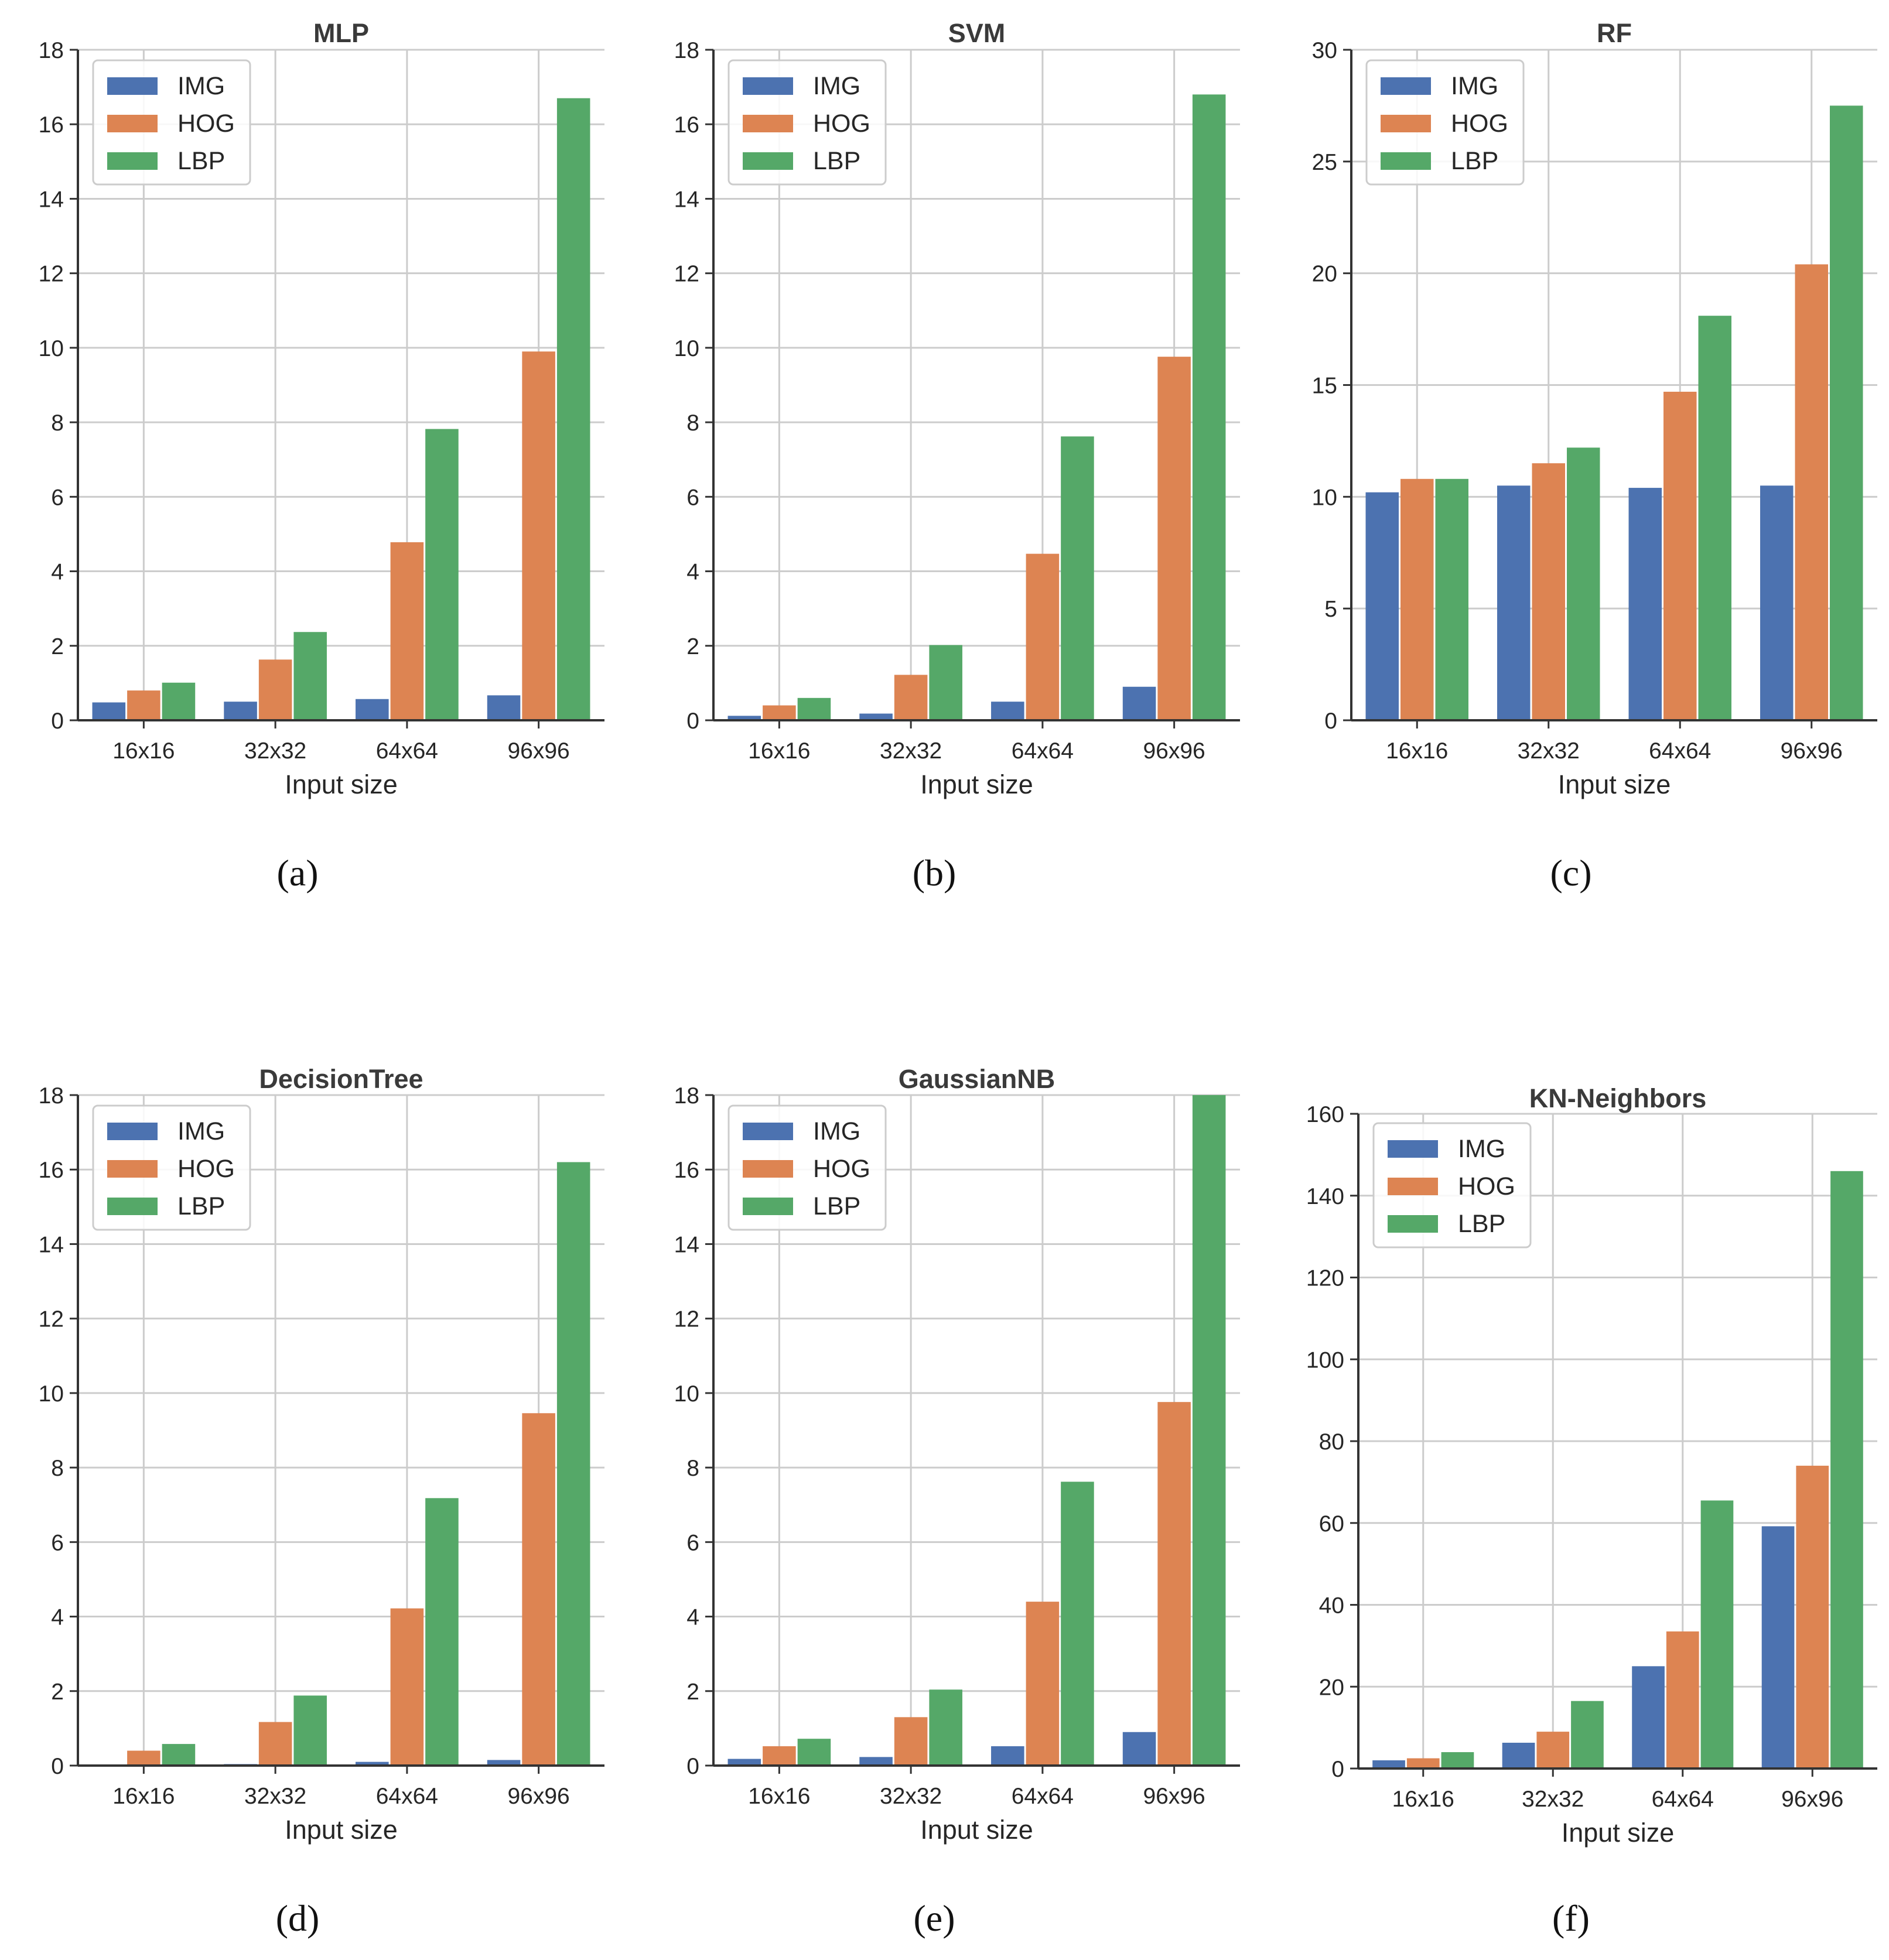 The image size is (1889, 1960). What do you see at coordinates (687, 125) in the screenshot?
I see `y-tick-label: 16` at bounding box center [687, 125].